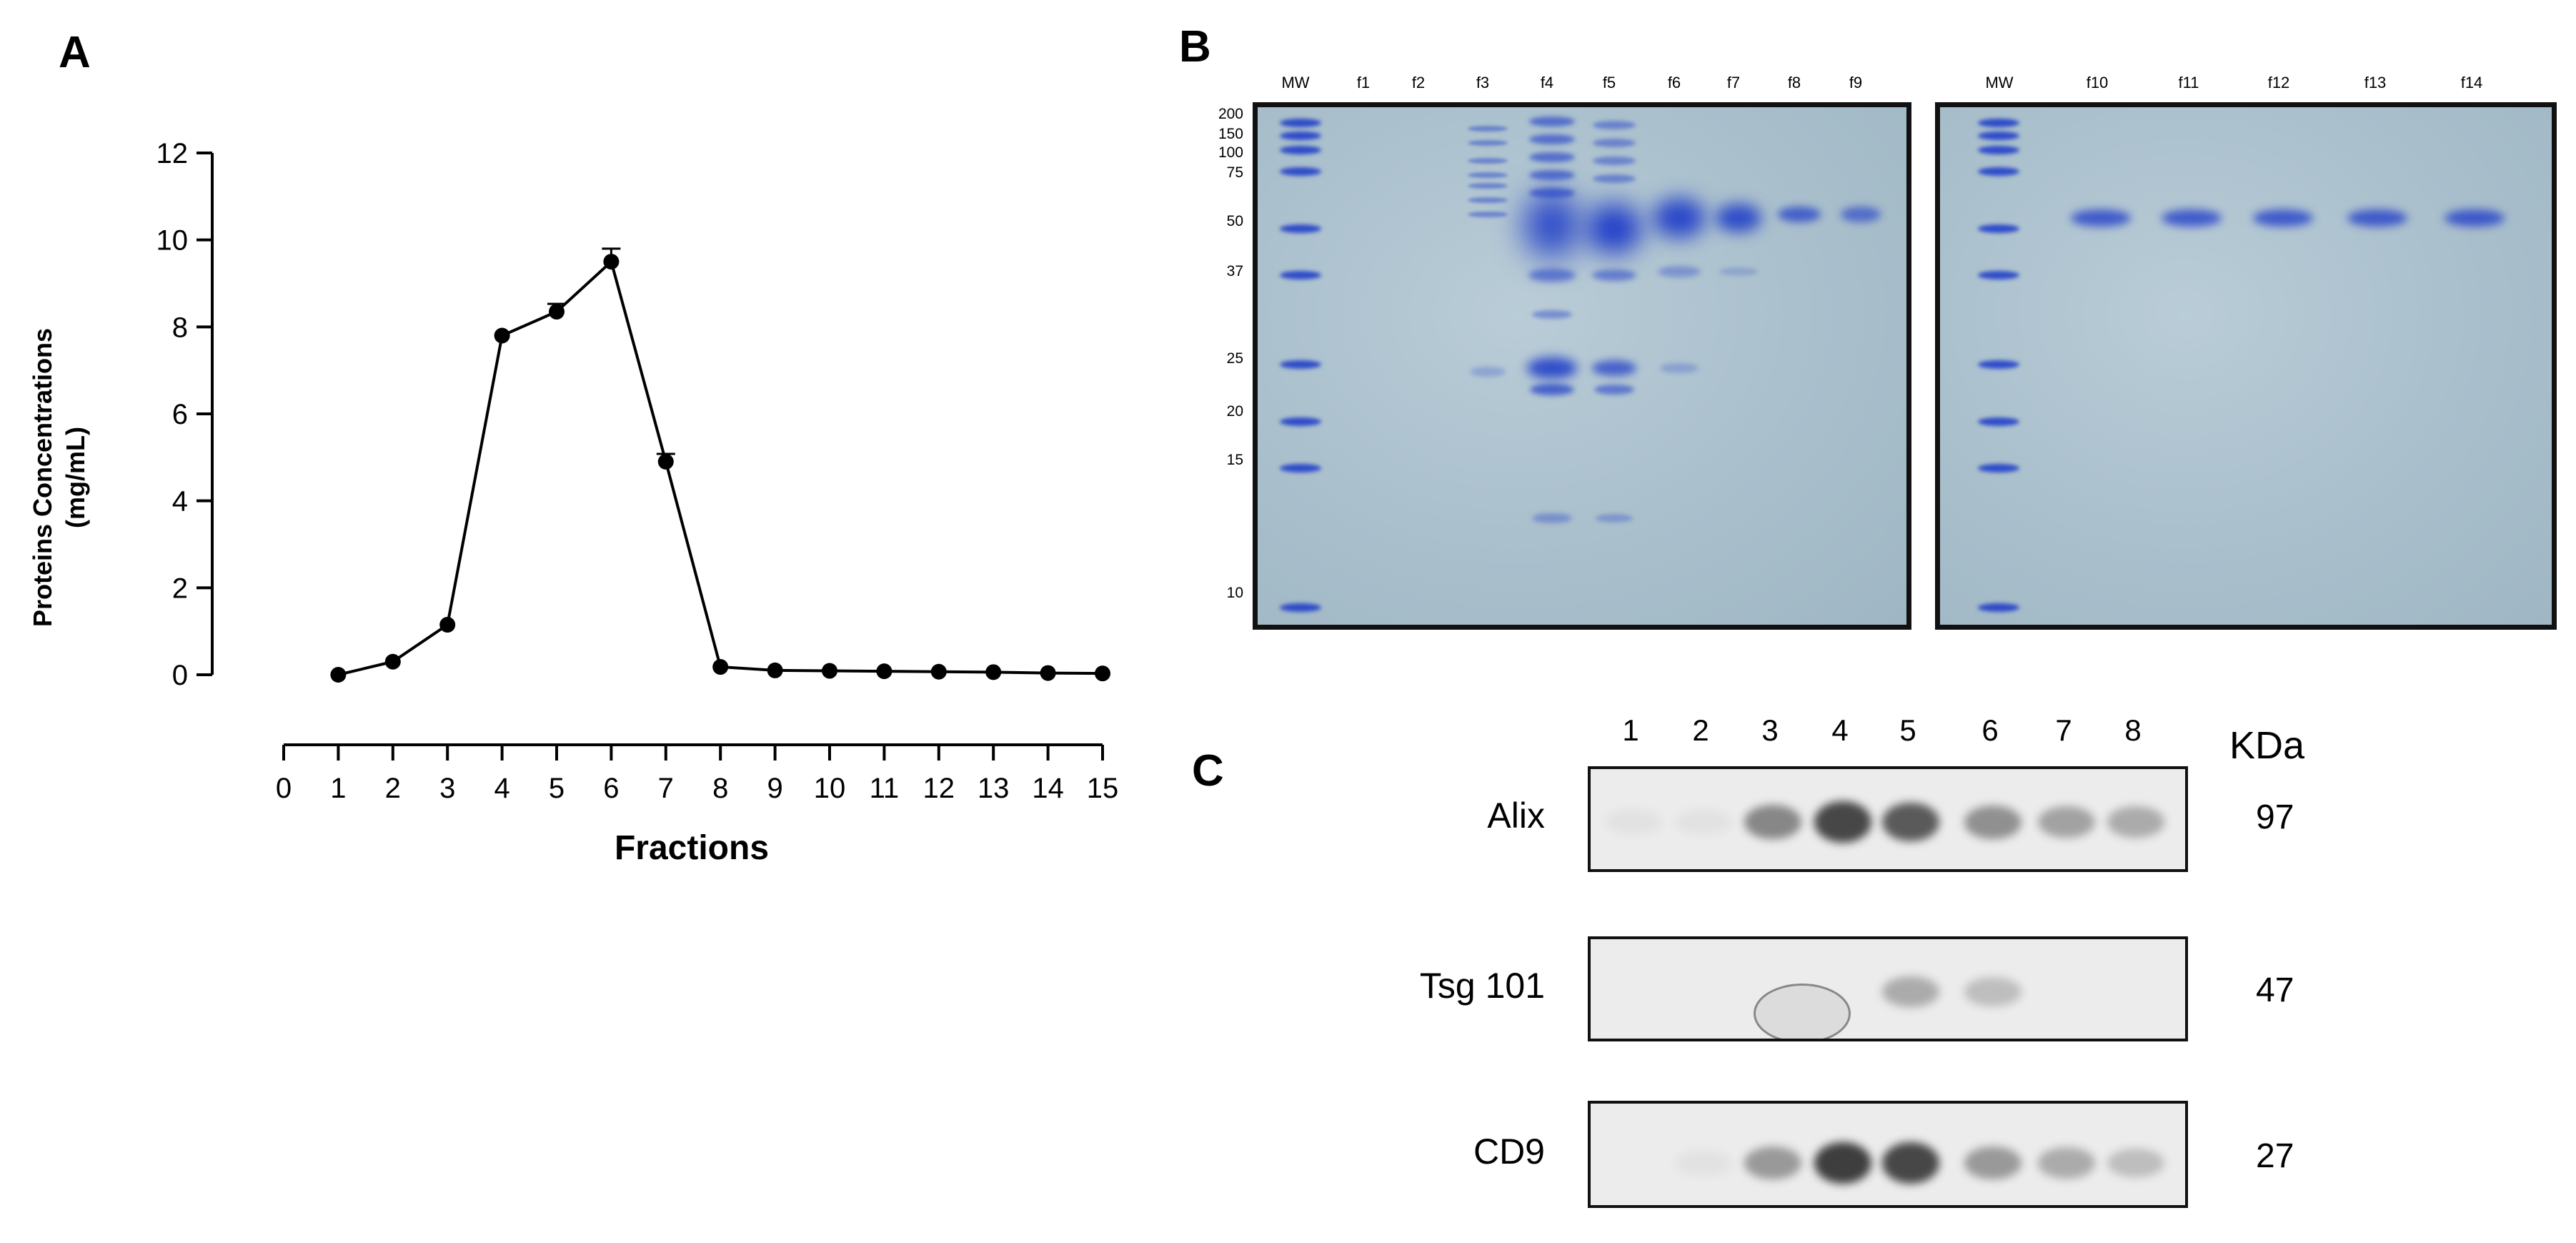 This screenshot has width=2576, height=1243. I want to click on x-tick-label: 2, so click(393, 788).